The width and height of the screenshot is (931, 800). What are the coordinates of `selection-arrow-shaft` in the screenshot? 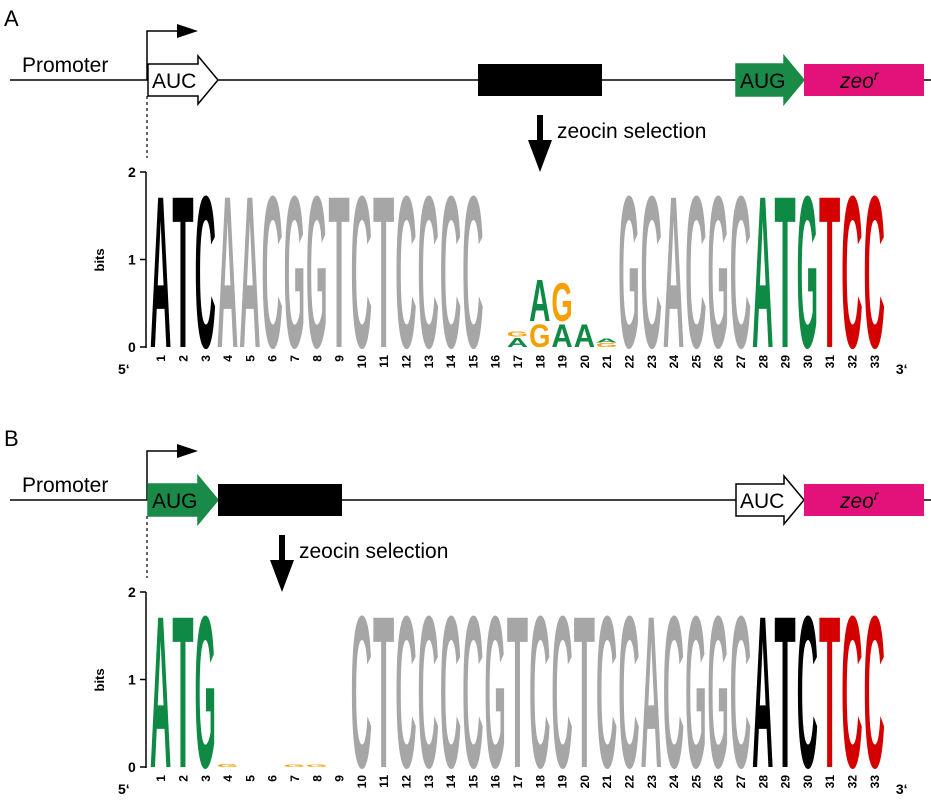 It's located at (282, 550).